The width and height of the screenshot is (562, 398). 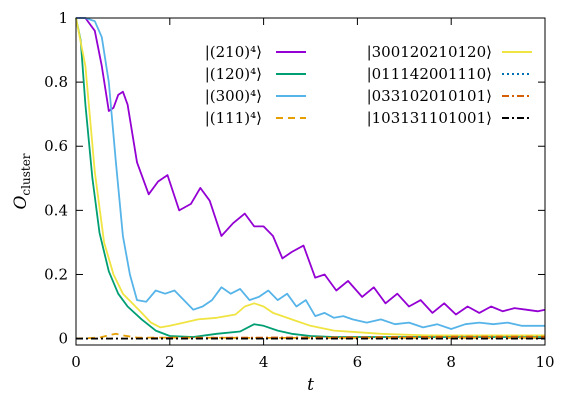 What do you see at coordinates (429, 74) in the screenshot?
I see `legend-label: |011142001110⟩` at bounding box center [429, 74].